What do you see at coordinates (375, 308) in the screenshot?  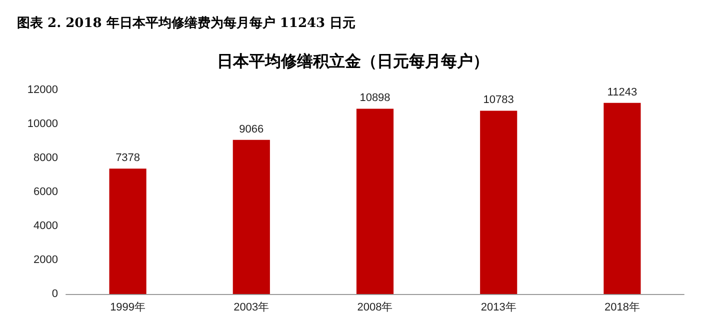 I see `x-tick-label: 2008年` at bounding box center [375, 308].